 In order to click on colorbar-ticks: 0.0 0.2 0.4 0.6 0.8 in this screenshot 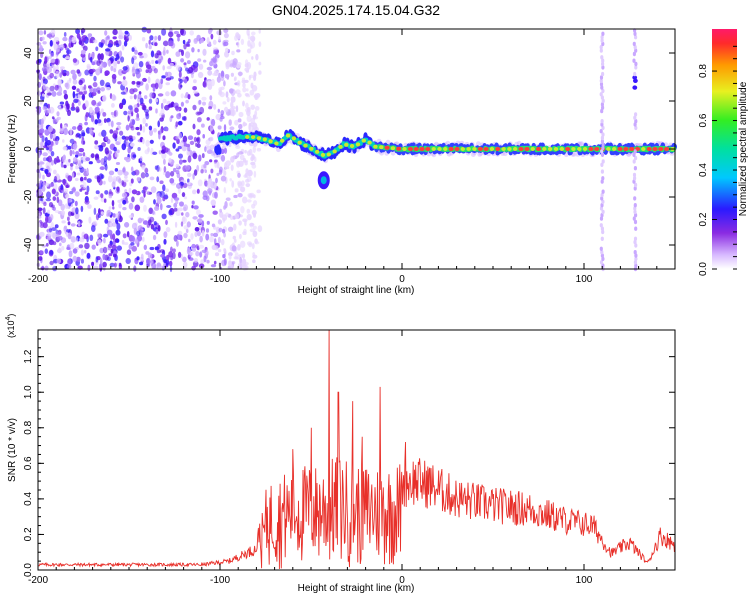, I will do `click(717, 160)`.